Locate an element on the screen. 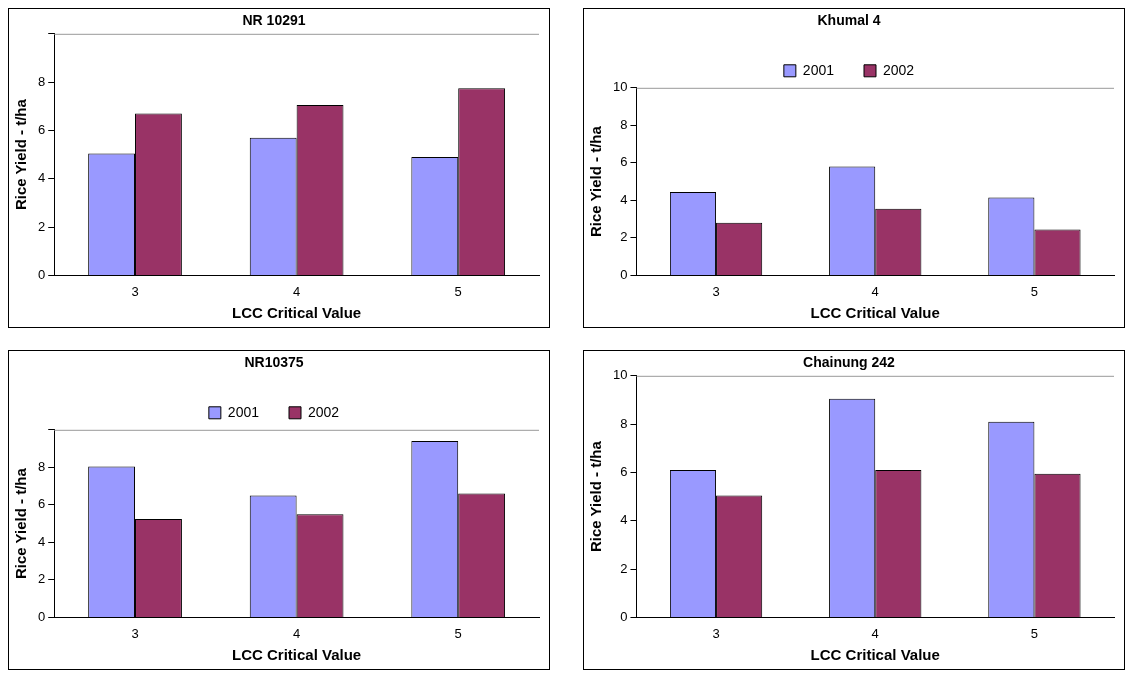 The width and height of the screenshot is (1131, 683). chart-title: Khumal 4 is located at coordinates (849, 20).